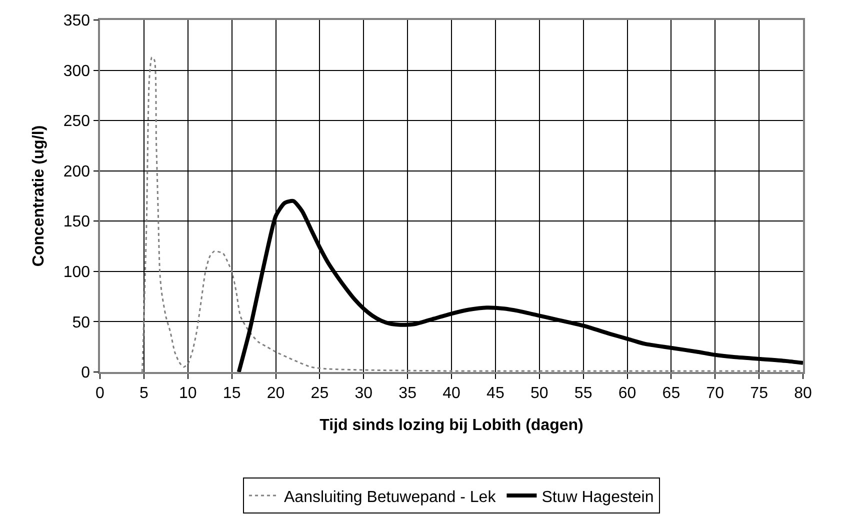  Describe the element at coordinates (76, 171) in the screenshot. I see `y-tick-label: 200` at that location.